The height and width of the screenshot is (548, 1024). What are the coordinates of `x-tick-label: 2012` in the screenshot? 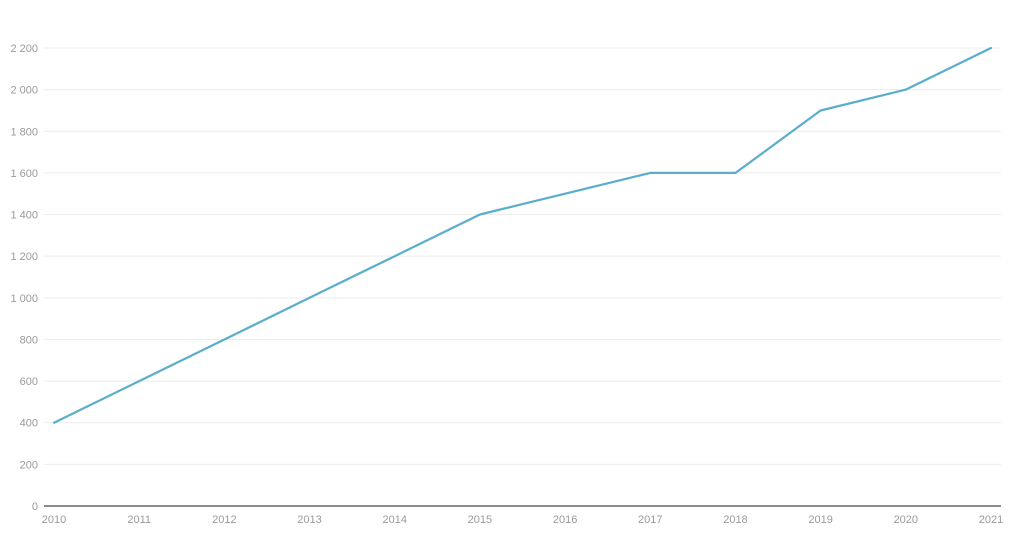 It's located at (224, 520).